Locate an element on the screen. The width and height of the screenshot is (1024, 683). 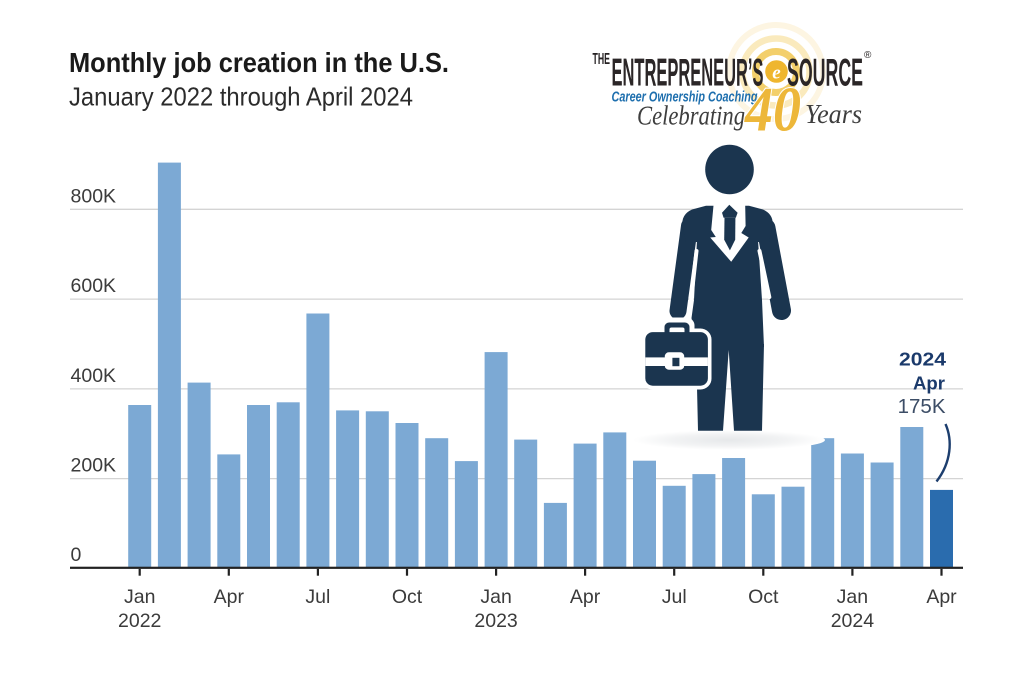
svg-text: Career Ownership Coaching is located at coordinates (685, 98).